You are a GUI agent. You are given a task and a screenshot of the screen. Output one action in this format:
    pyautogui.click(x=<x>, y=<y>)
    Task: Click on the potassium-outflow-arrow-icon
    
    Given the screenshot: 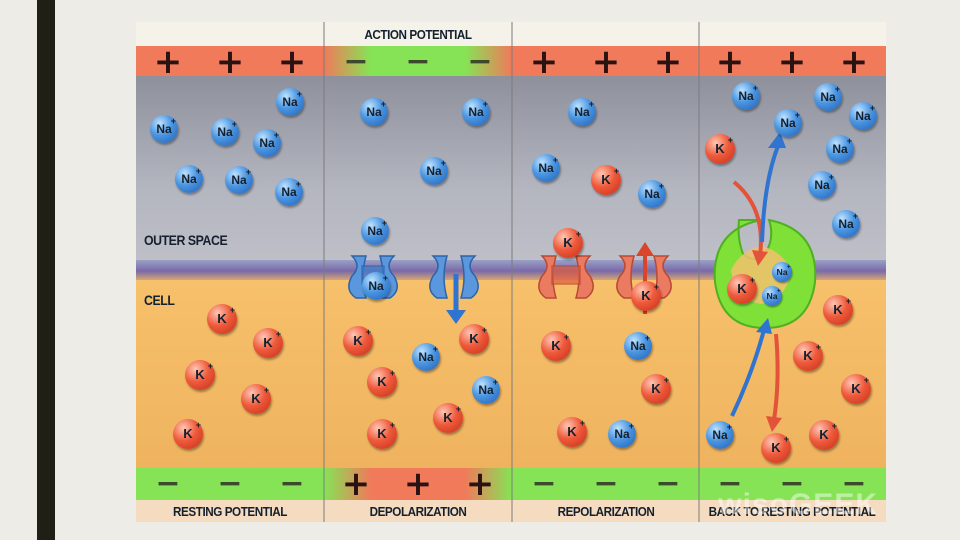 What is the action you would take?
    pyautogui.click(x=774, y=382)
    